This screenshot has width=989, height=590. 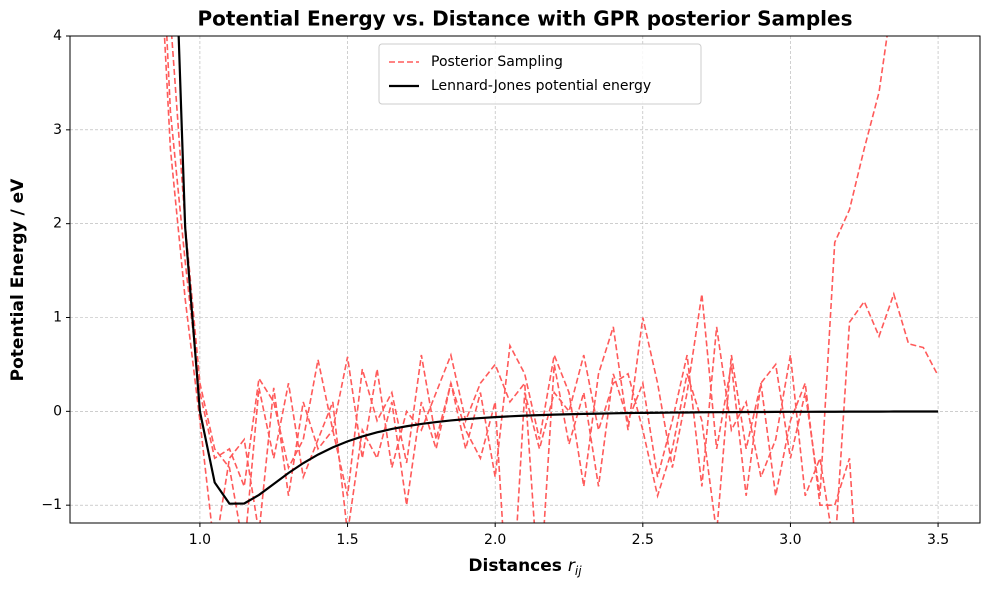 I want to click on x-label-symbol: r, so click(x=572, y=566).